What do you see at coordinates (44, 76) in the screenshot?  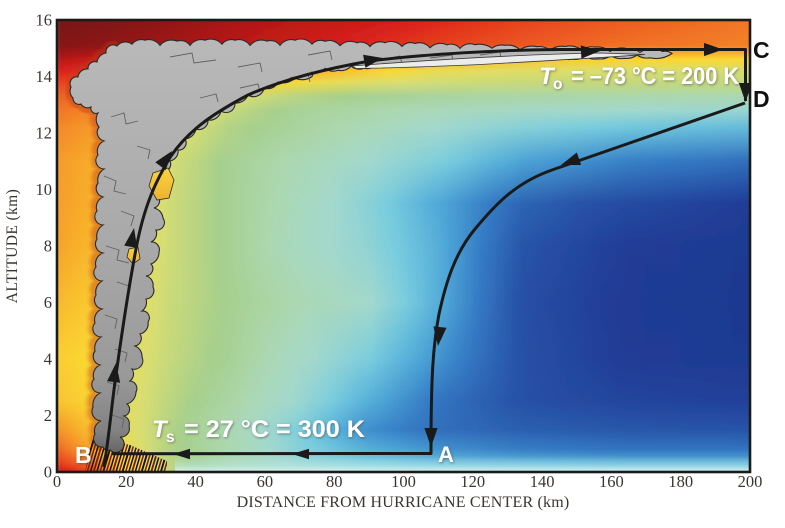 I see `svg-text: 14` at bounding box center [44, 76].